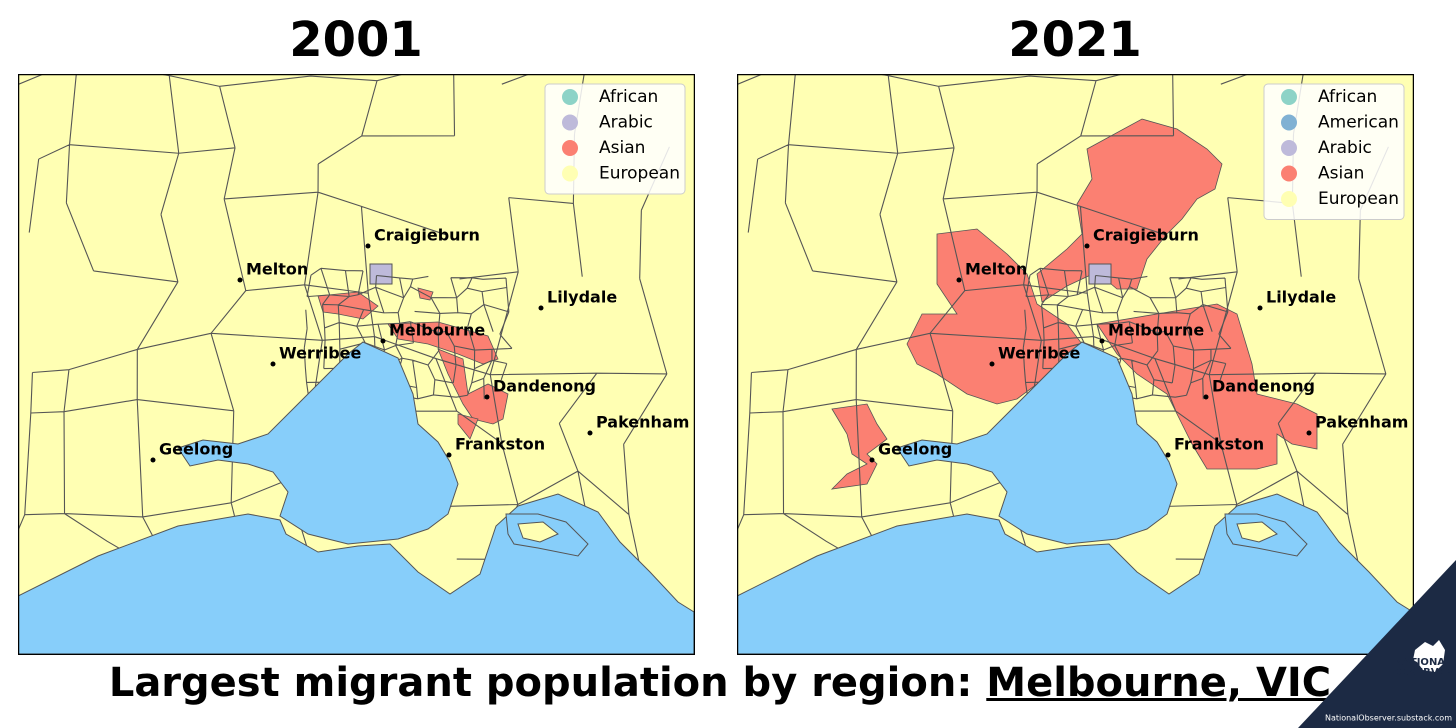 This screenshot has width=1456, height=728. I want to click on map-title: 2001, so click(356, 40).